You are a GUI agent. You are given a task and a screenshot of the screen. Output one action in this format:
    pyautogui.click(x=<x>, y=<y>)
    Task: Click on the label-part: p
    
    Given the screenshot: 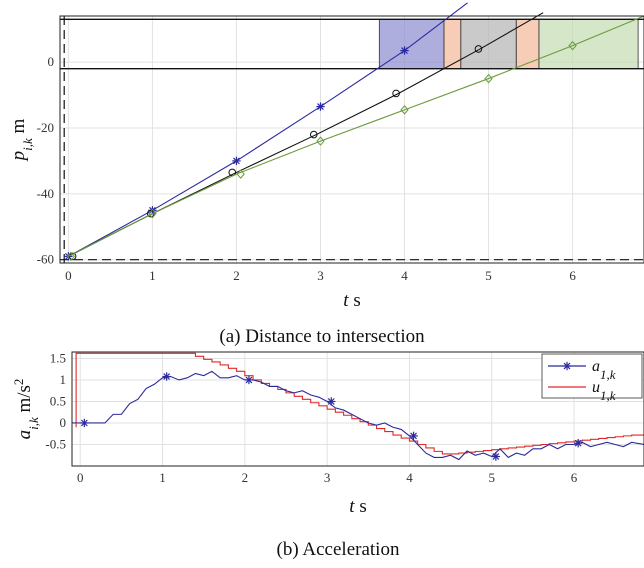 What is the action you would take?
    pyautogui.click(x=18, y=157)
    